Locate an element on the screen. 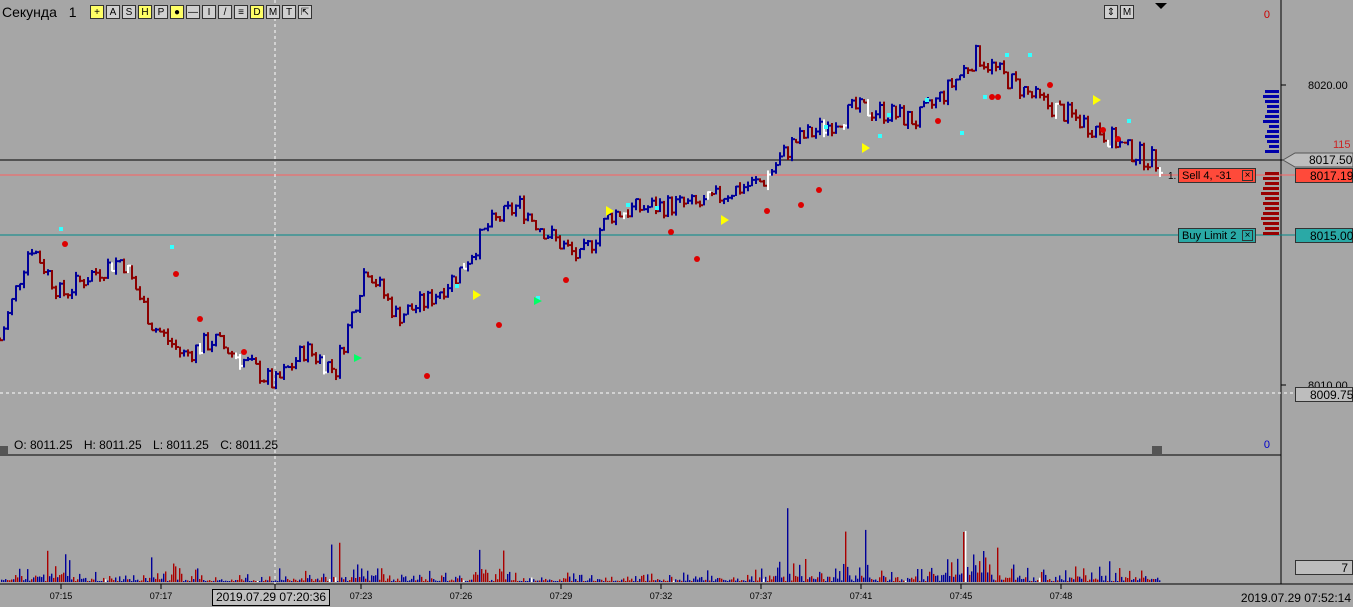 Image resolution: width=1353 pixels, height=607 pixels. window-title-number: 1 is located at coordinates (72, 12).